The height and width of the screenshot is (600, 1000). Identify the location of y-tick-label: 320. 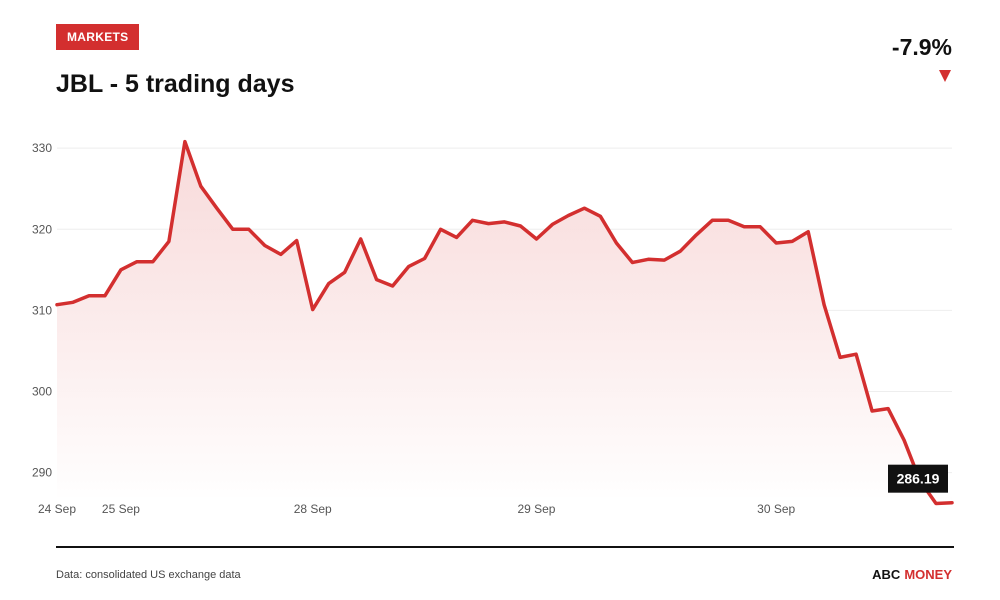
(42, 229).